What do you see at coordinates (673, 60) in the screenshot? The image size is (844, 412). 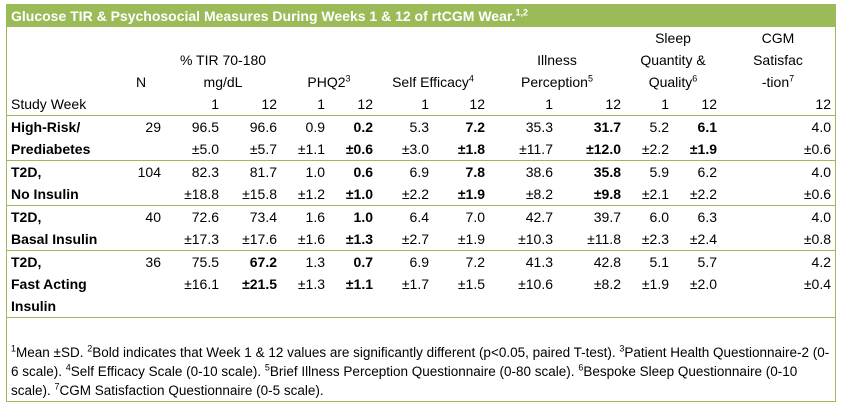 I see `header-sleep-line2: Quantity &` at bounding box center [673, 60].